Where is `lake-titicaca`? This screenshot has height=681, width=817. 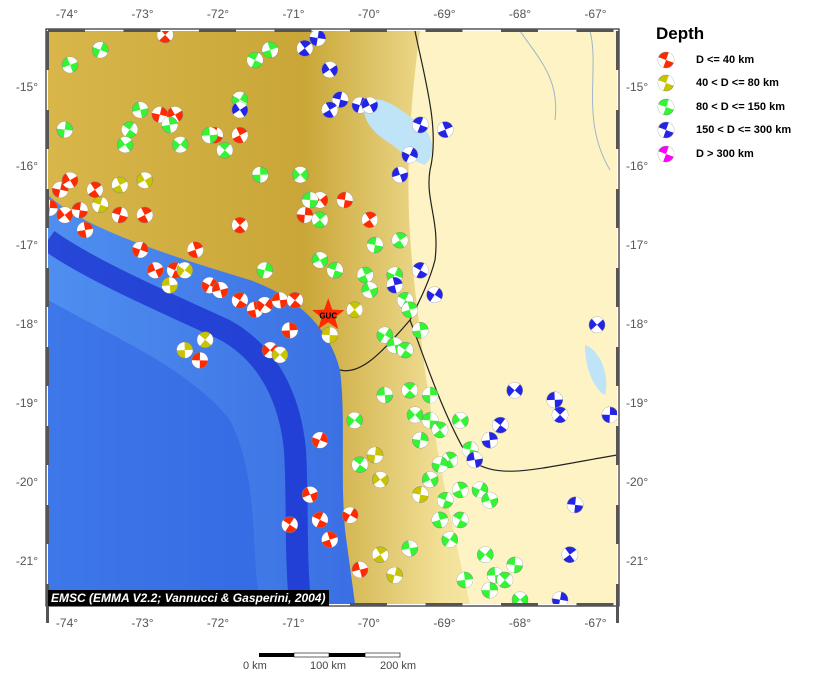 lake-titicaca is located at coordinates (398, 132).